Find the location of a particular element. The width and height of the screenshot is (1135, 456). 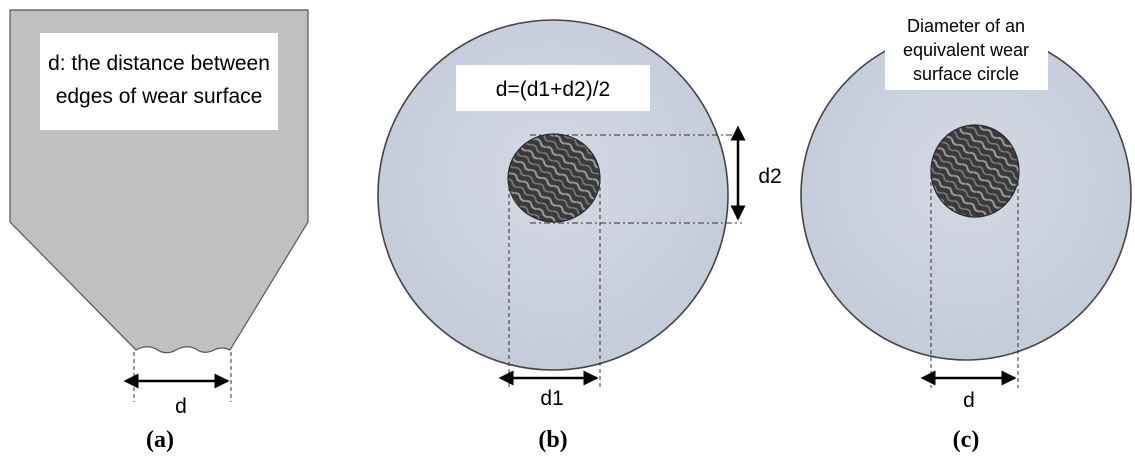

note-box-b is located at coordinates (553, 88).